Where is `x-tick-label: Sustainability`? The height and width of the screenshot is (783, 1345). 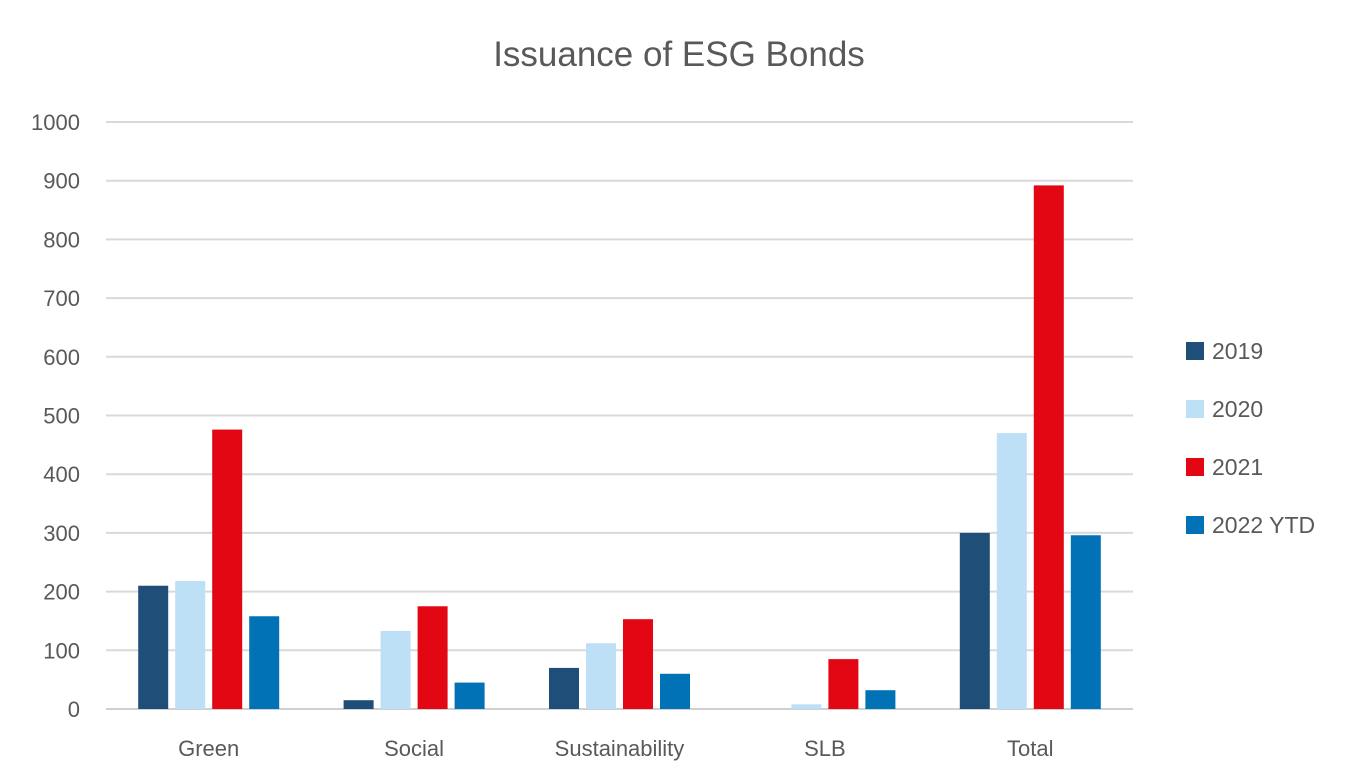 x-tick-label: Sustainability is located at coordinates (620, 748).